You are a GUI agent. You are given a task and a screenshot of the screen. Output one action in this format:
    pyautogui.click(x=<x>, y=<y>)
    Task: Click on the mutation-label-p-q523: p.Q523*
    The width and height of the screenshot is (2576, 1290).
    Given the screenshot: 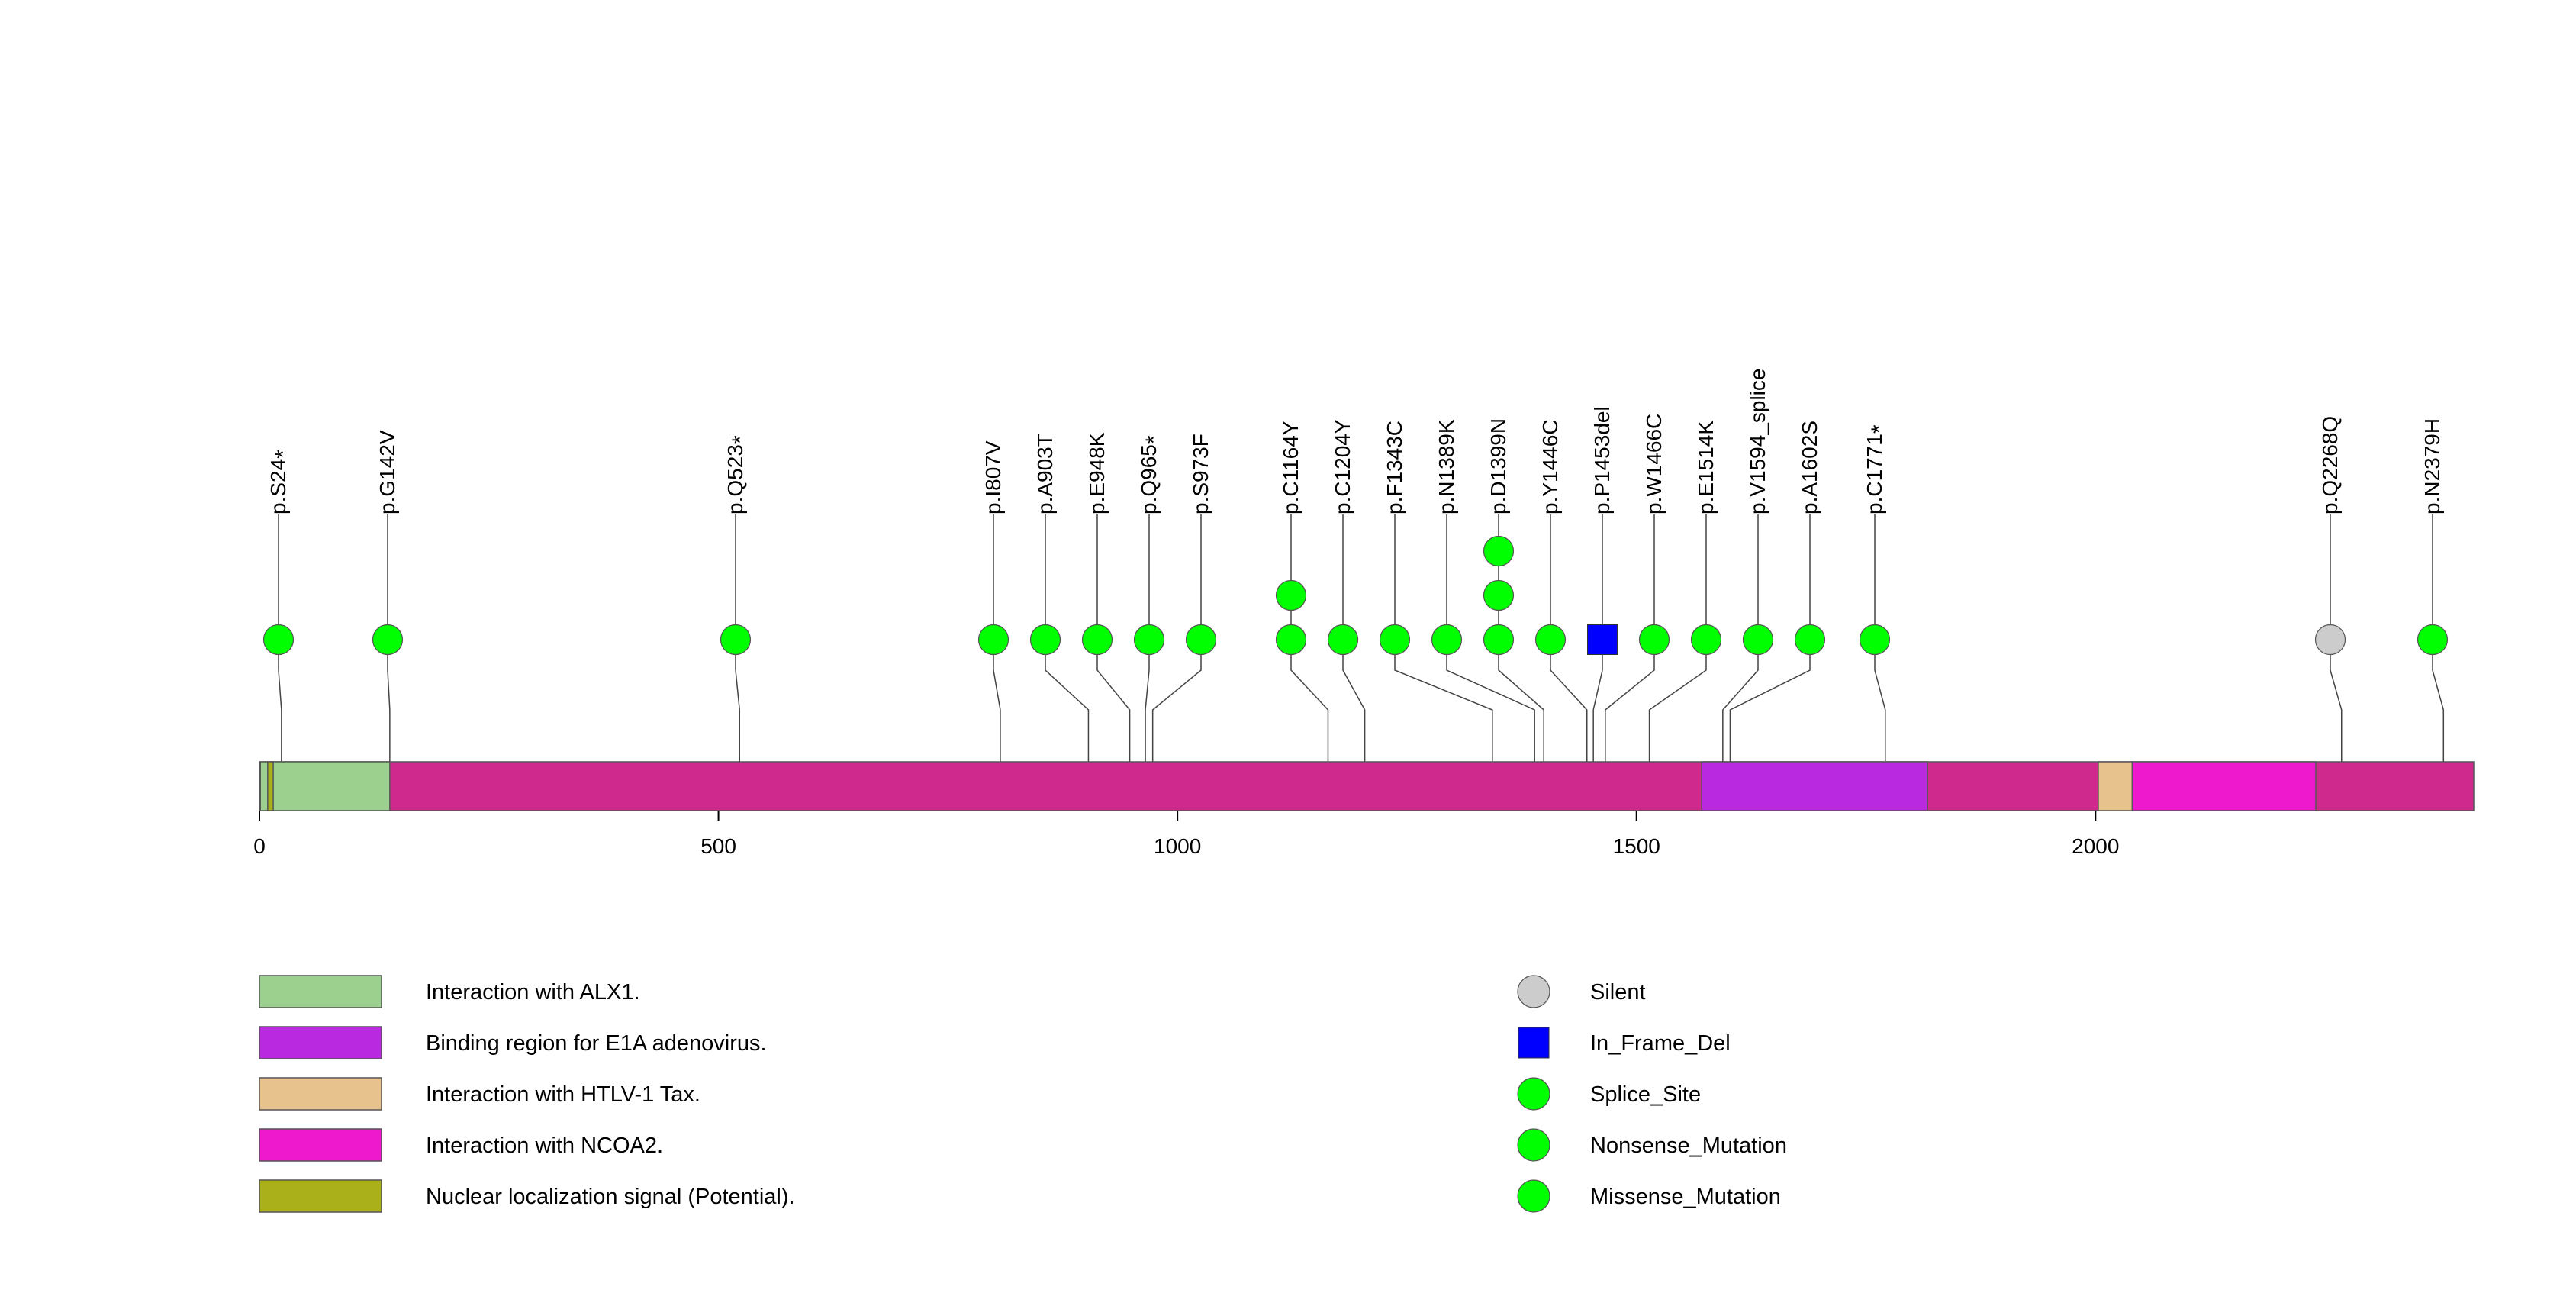 What is the action you would take?
    pyautogui.click(x=738, y=475)
    